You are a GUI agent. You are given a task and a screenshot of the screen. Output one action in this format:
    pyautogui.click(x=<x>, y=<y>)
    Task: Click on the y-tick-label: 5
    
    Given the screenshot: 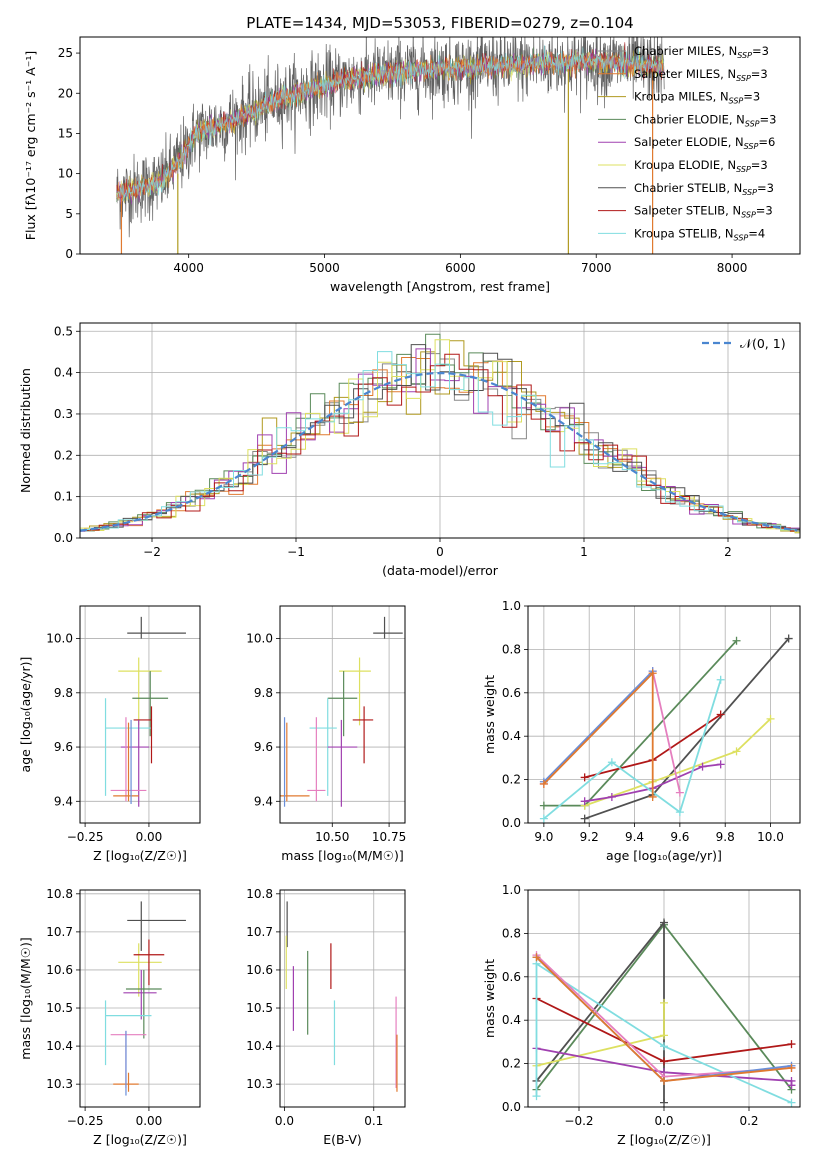 What is the action you would take?
    pyautogui.click(x=69, y=214)
    